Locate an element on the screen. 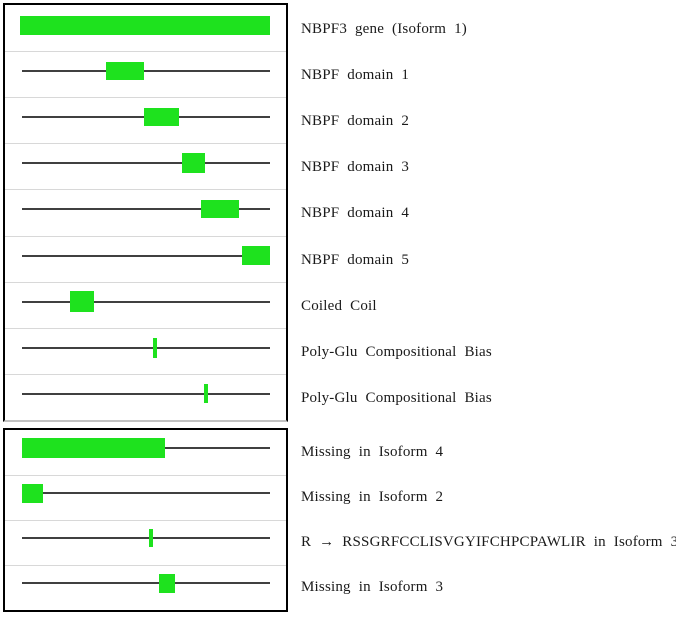 This screenshot has height=620, width=676. track-row-coiled-coil is located at coordinates (145, 304).